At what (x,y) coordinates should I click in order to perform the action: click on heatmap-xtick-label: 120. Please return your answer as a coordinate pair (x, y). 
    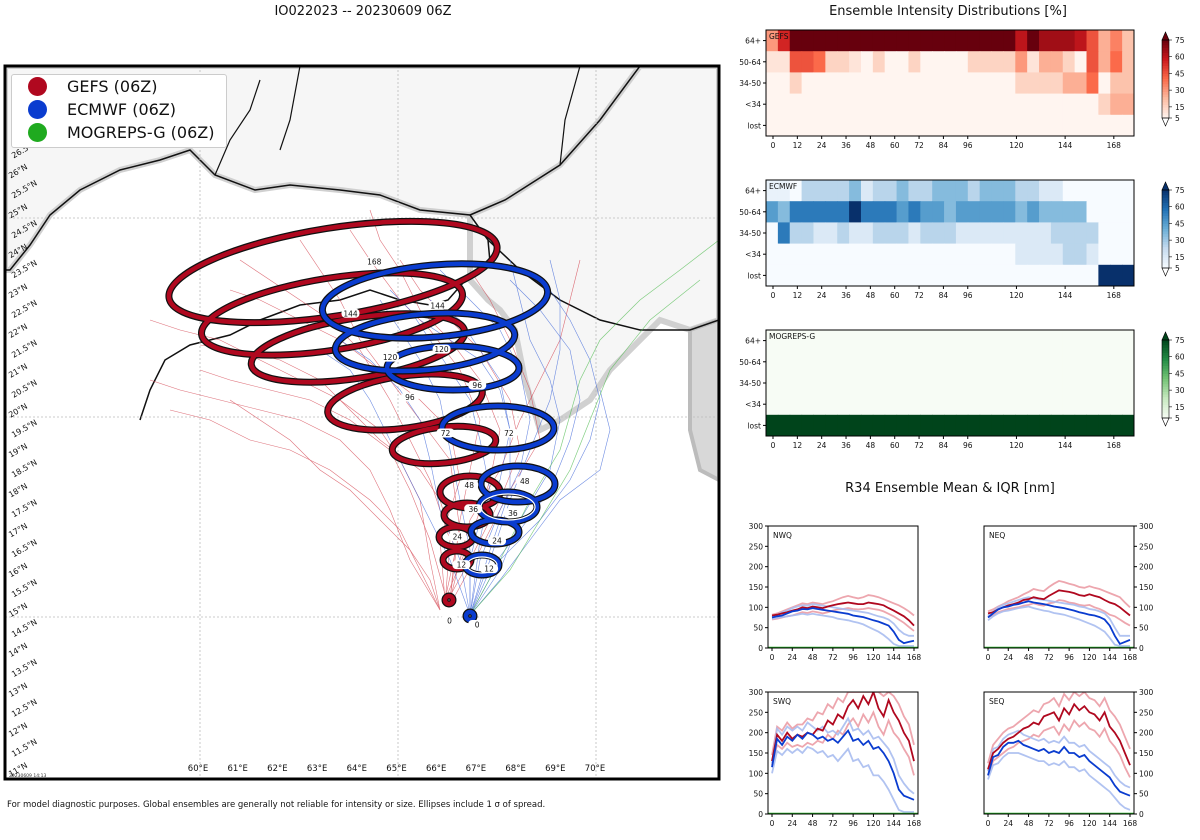
    Looking at the image, I should click on (1016, 145).